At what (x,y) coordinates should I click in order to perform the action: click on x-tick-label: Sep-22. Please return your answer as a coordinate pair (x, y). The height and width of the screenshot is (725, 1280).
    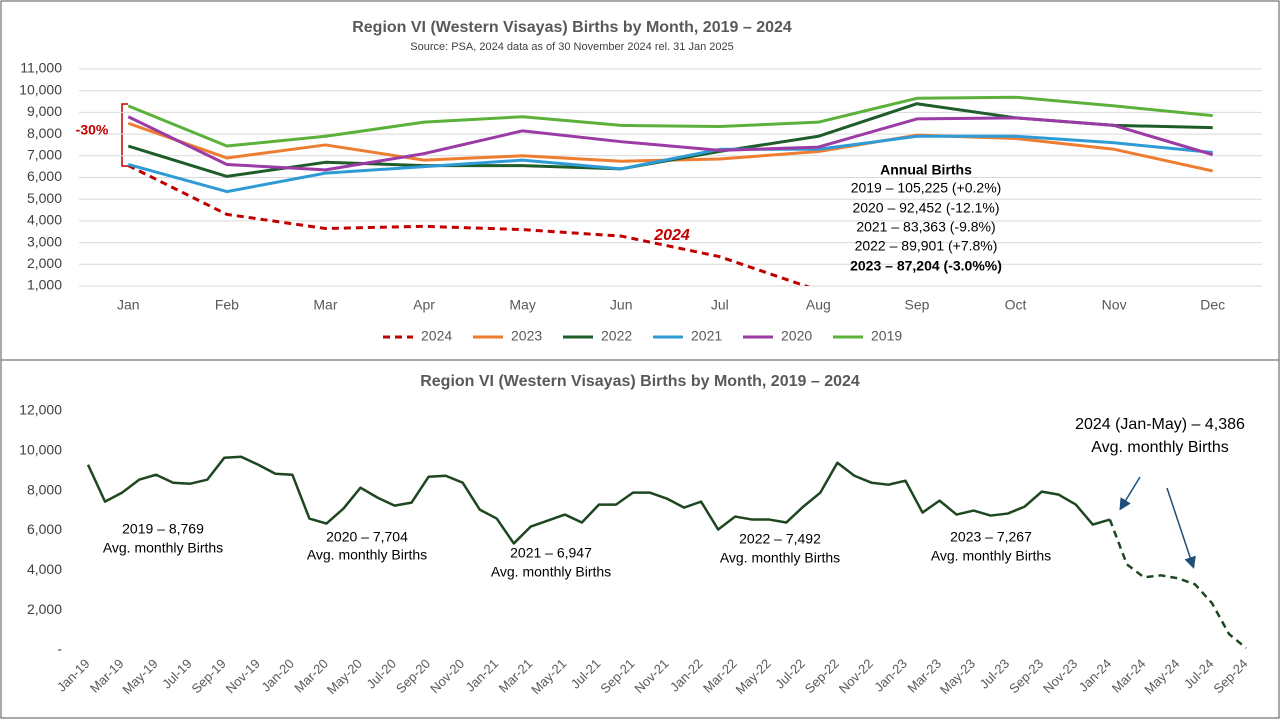
    Looking at the image, I should click on (822, 676).